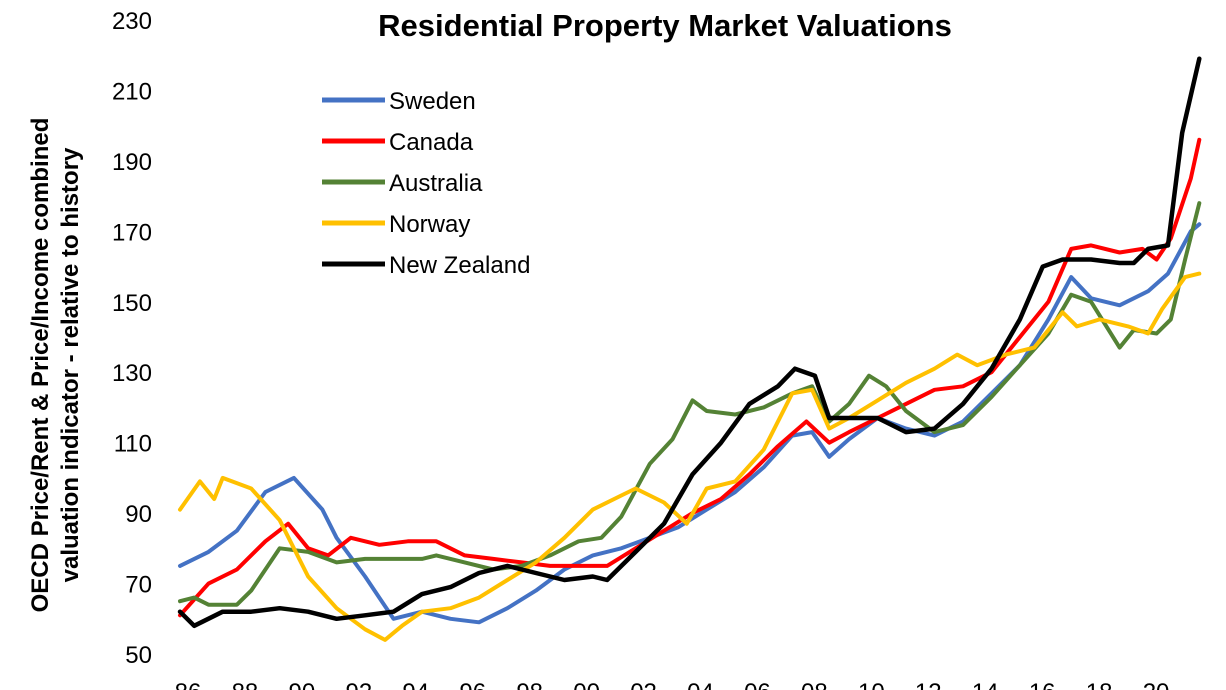 This screenshot has width=1226, height=690. Describe the element at coordinates (672, 684) in the screenshot. I see `x-axis-ticks: 86 88 90 92 94 96 98 00 02 04 06 08 10 12 14 16 18 20` at that location.